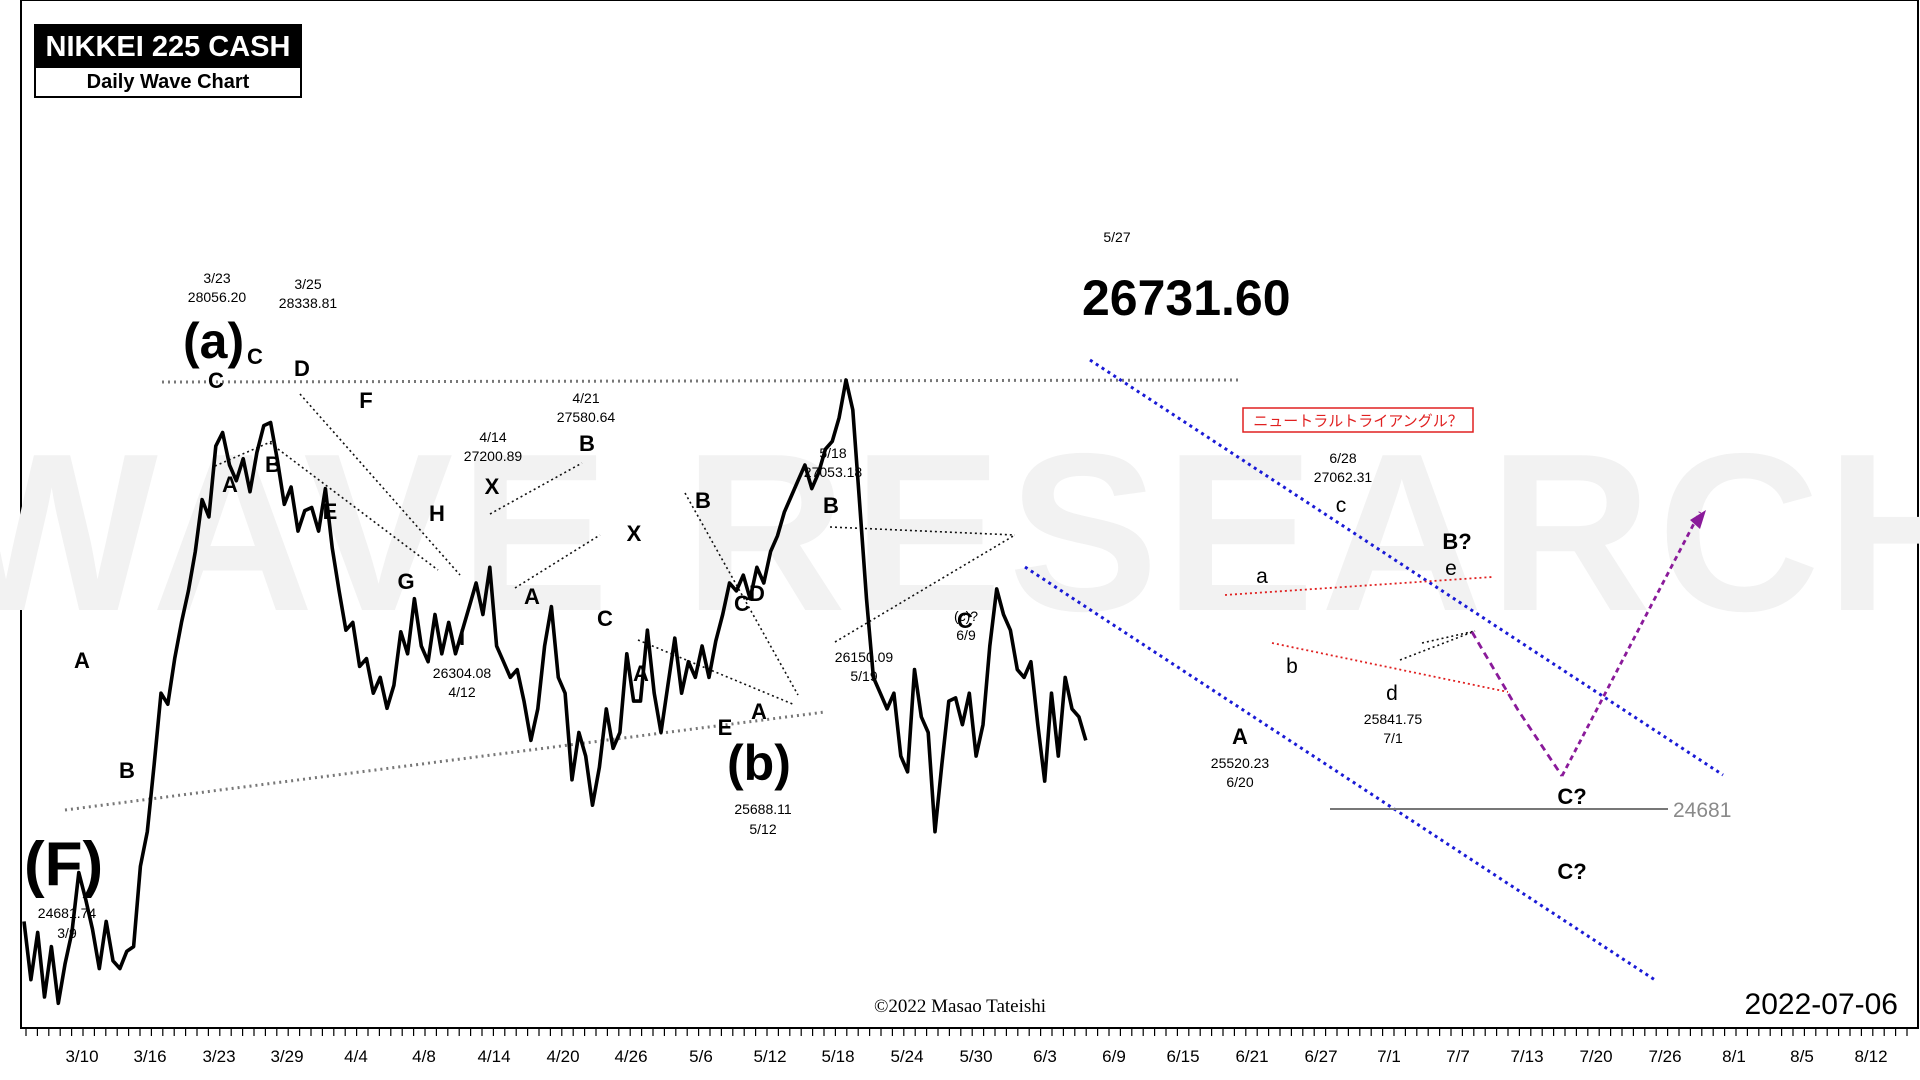  What do you see at coordinates (213, 341) in the screenshot?
I see `label-a: (a)` at bounding box center [213, 341].